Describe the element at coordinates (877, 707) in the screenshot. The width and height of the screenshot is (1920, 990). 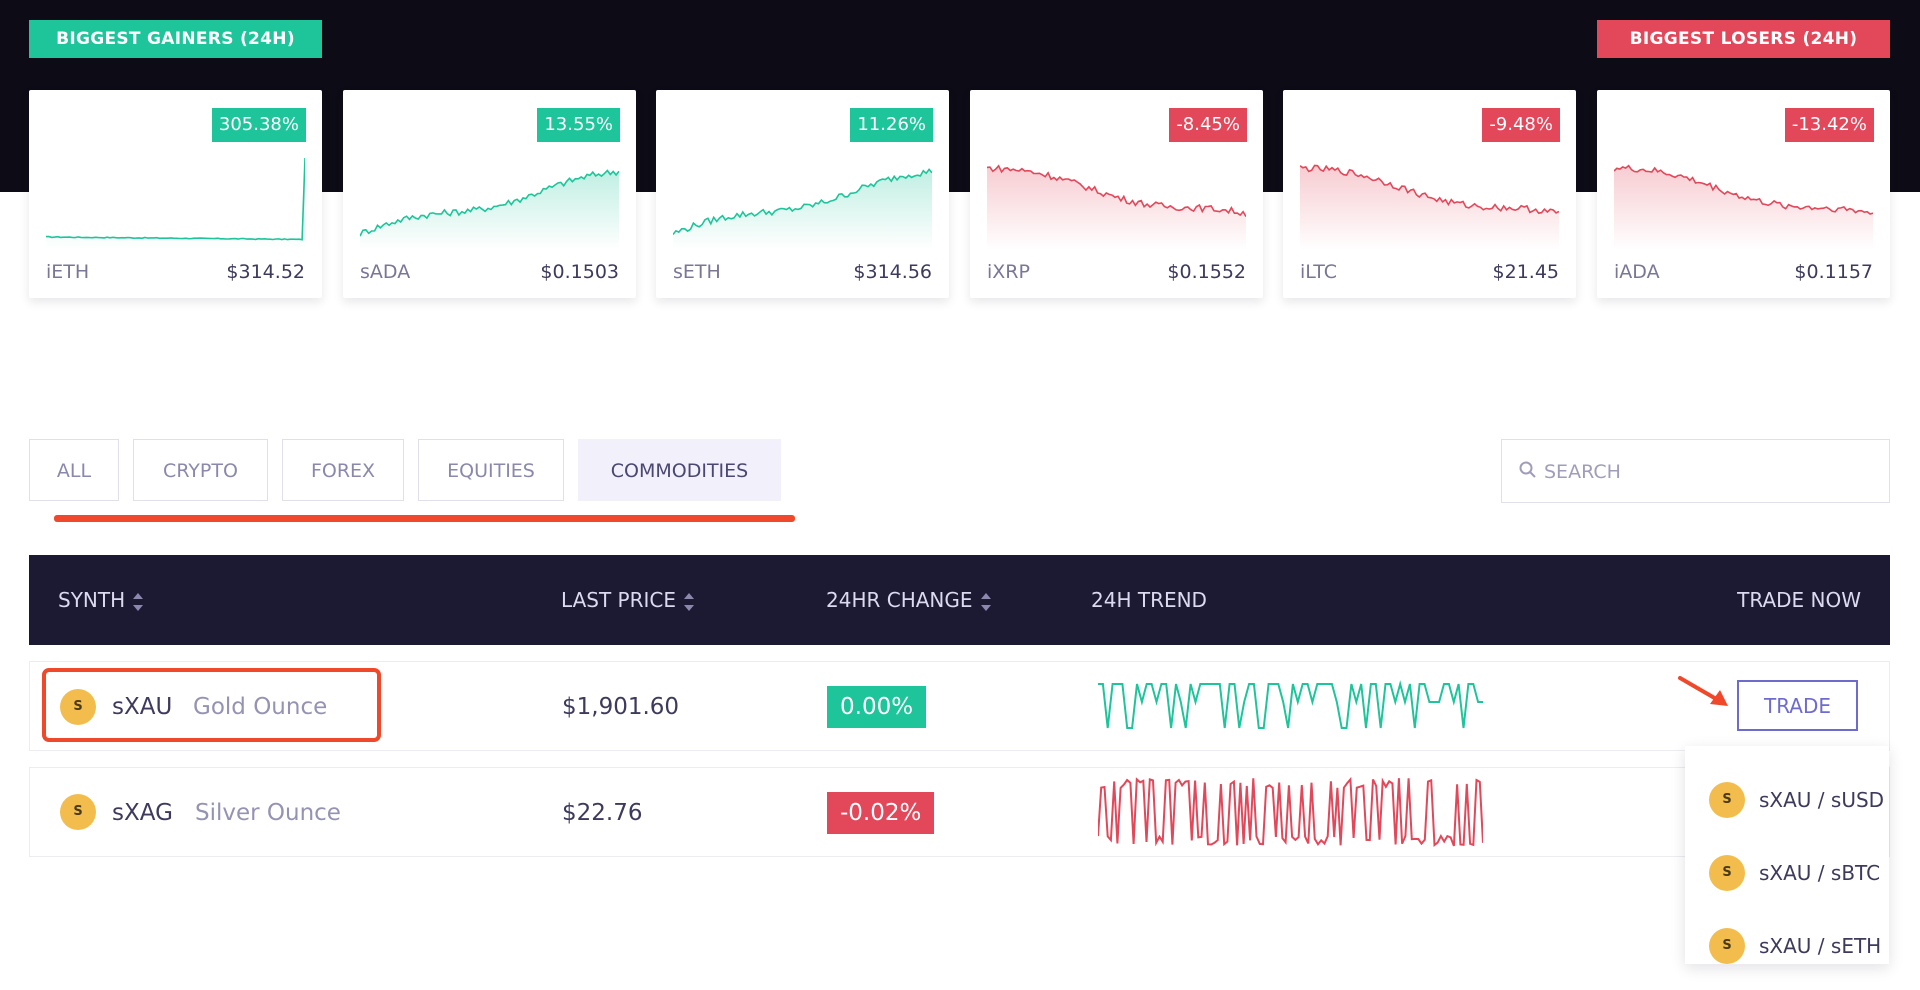
I see `row-change-badge: 0.00%` at that location.